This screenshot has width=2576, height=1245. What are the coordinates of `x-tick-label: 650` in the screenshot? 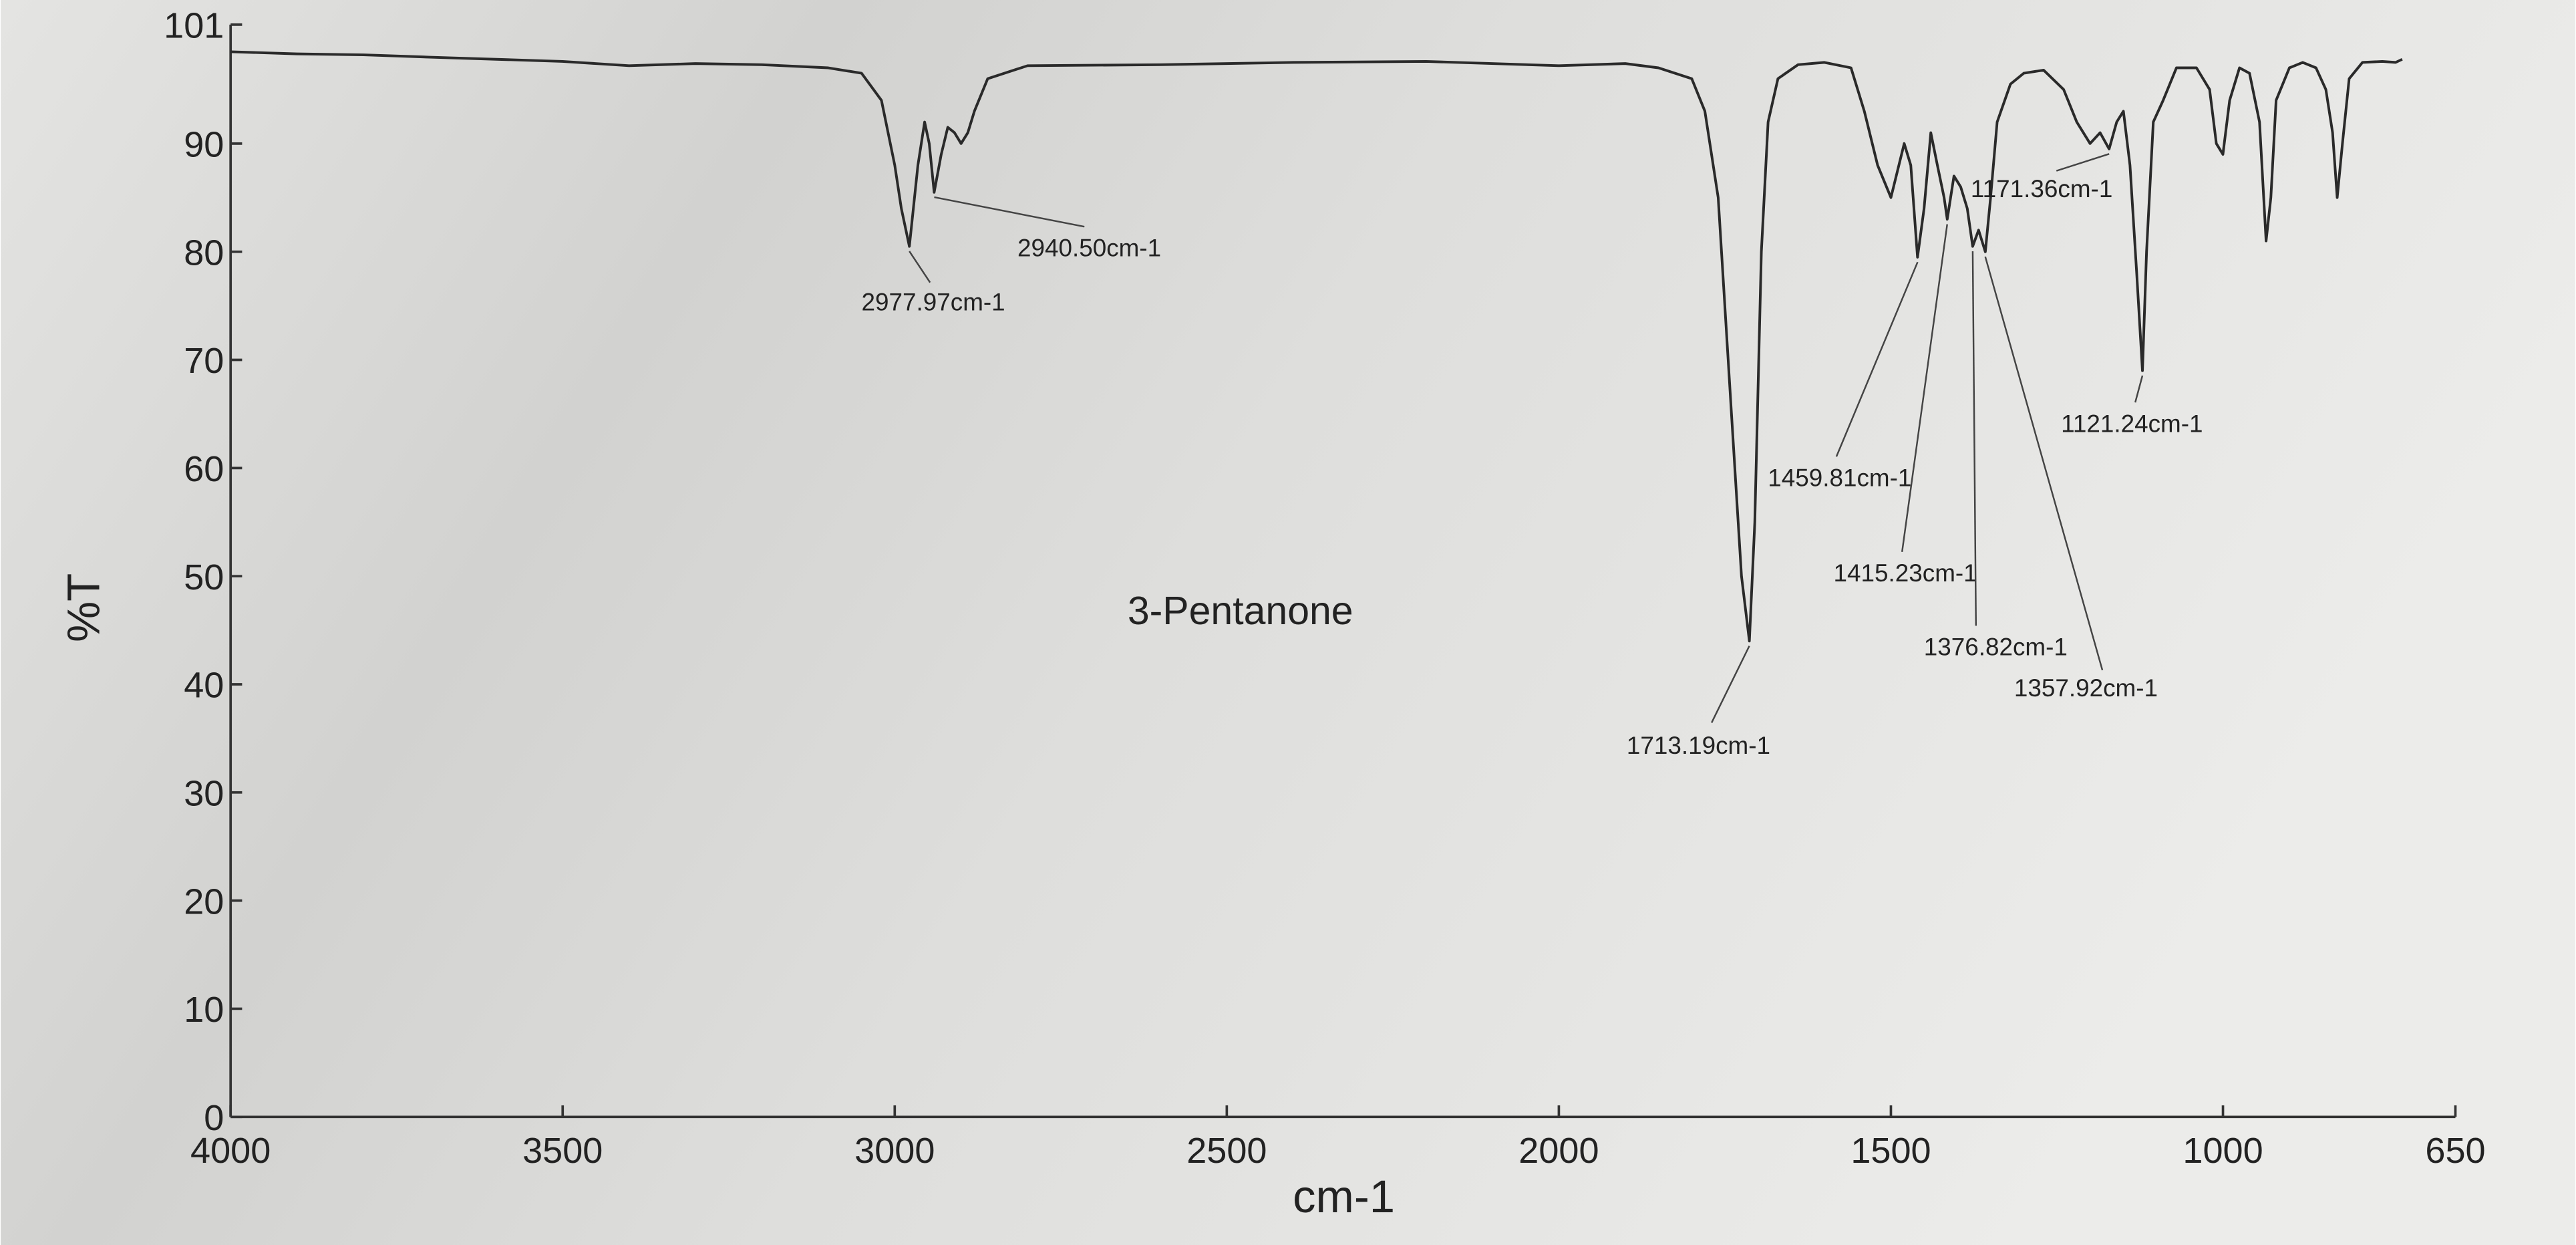 It's located at (2455, 1151).